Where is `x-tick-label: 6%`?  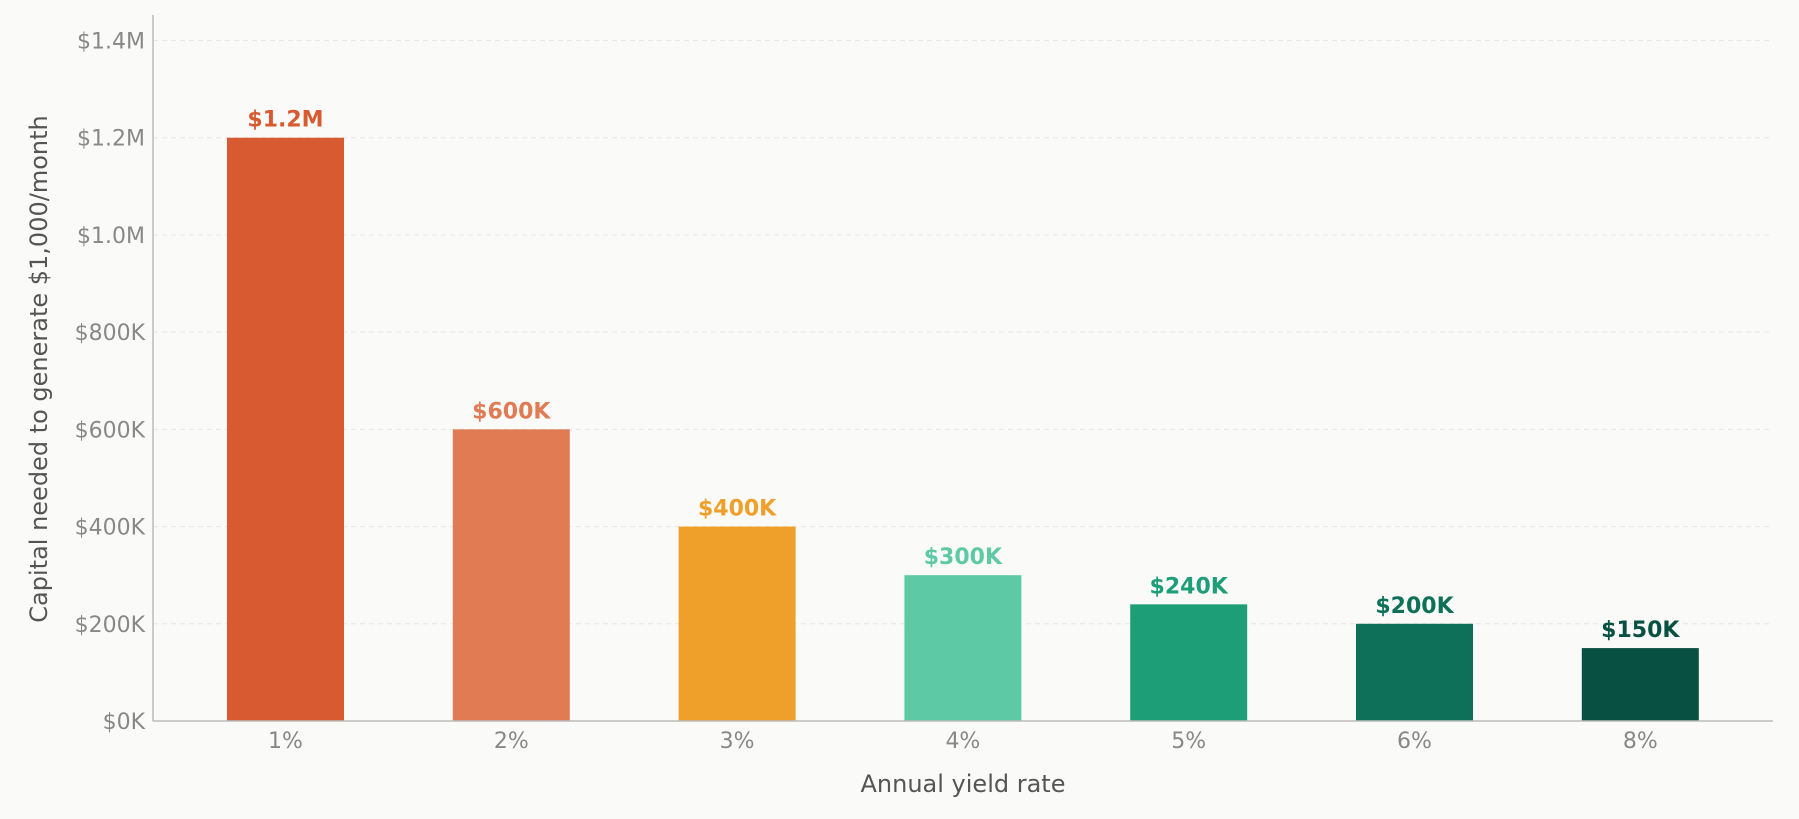
x-tick-label: 6% is located at coordinates (1414, 741).